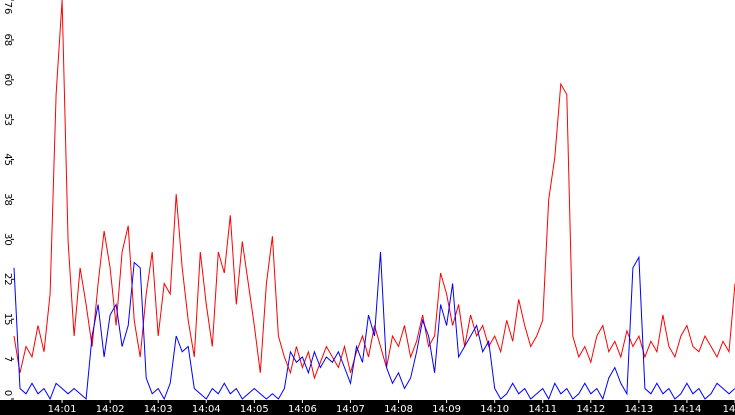  Describe the element at coordinates (62, 409) in the screenshot. I see `x-tick-label: 14:01` at that location.